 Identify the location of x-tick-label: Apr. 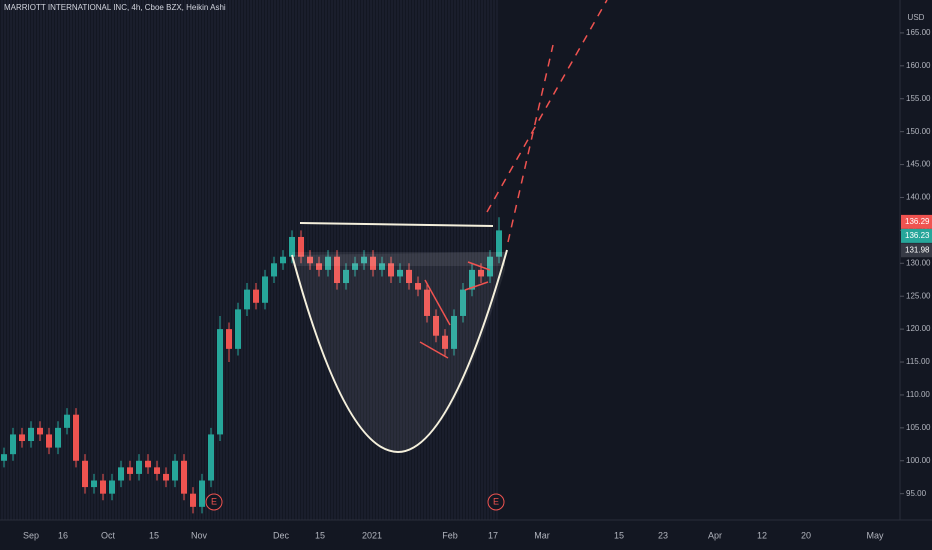
(715, 535).